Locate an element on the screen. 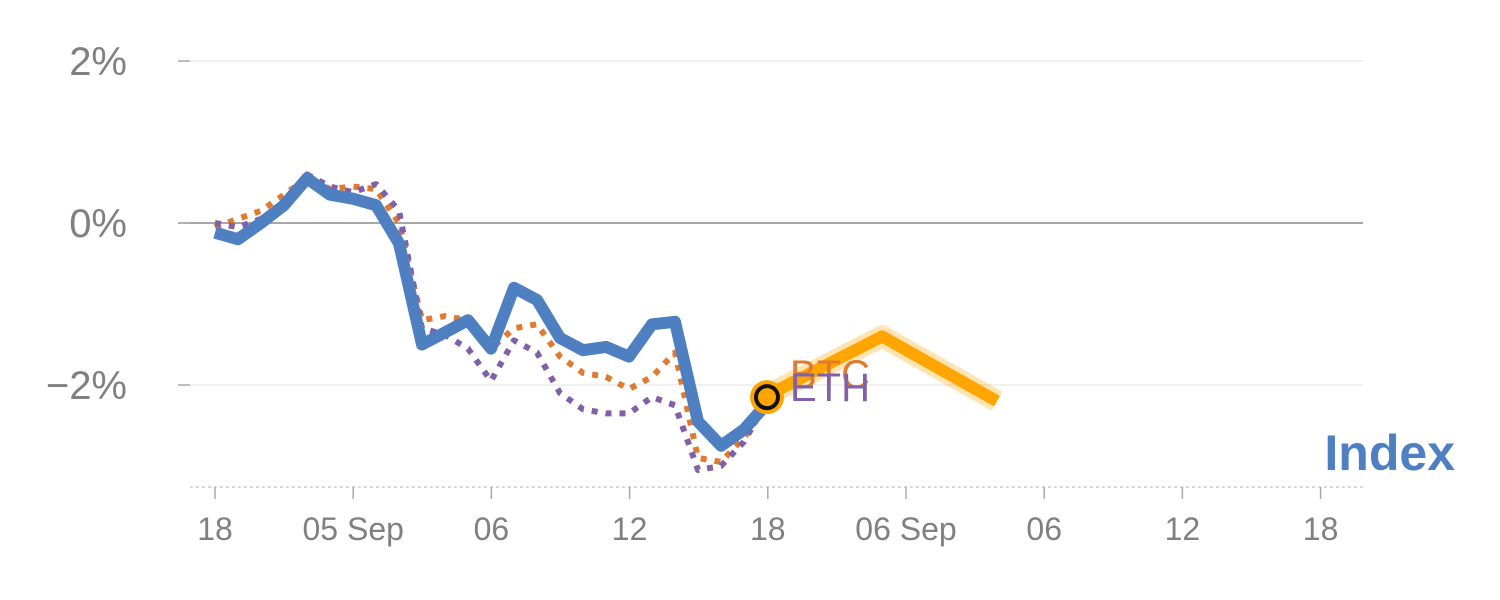  y-tick-label: 2% is located at coordinates (98, 62).